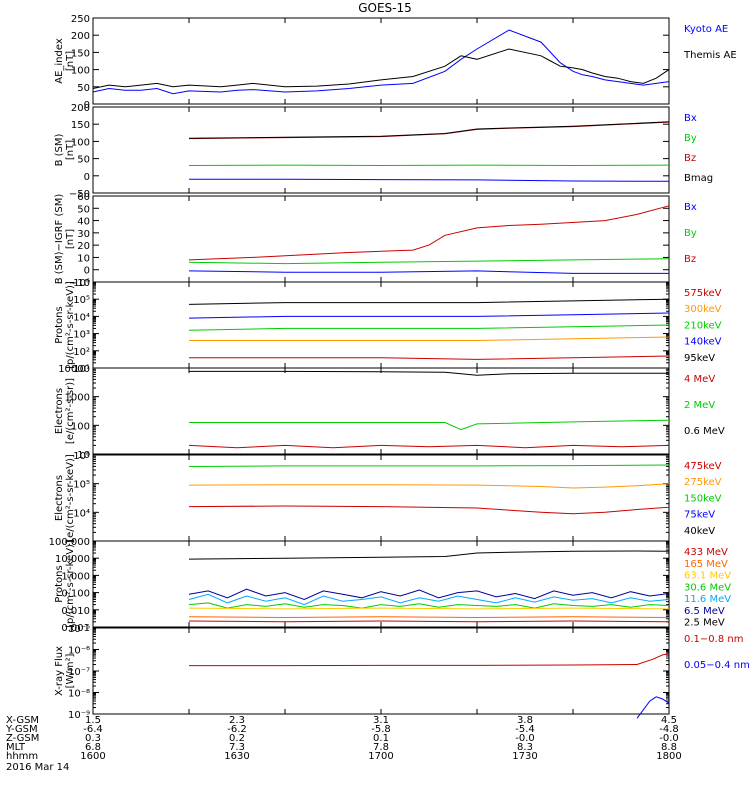  I want to click on footer-value: 1630, so click(236, 756).